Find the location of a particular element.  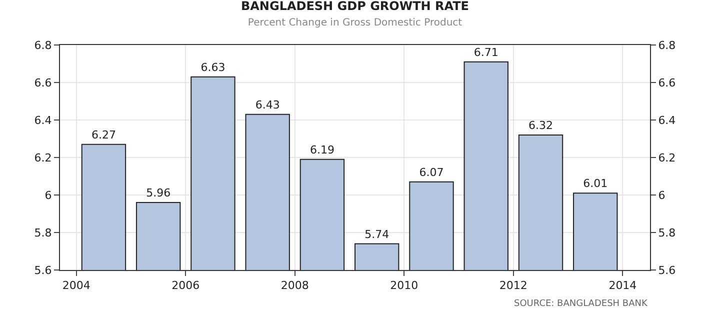

chart-title: BANGLADESH GDP GROWTH RATE is located at coordinates (355, 6).